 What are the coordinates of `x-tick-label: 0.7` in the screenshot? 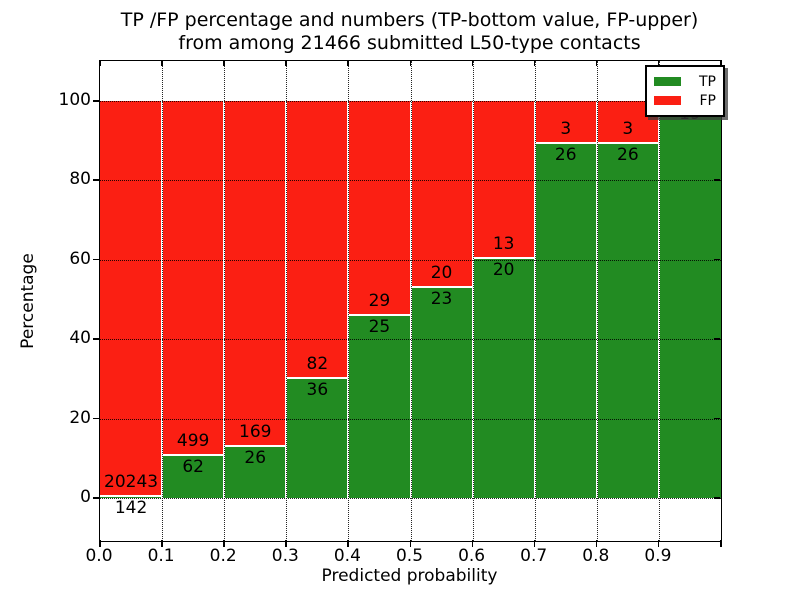 It's located at (534, 556).